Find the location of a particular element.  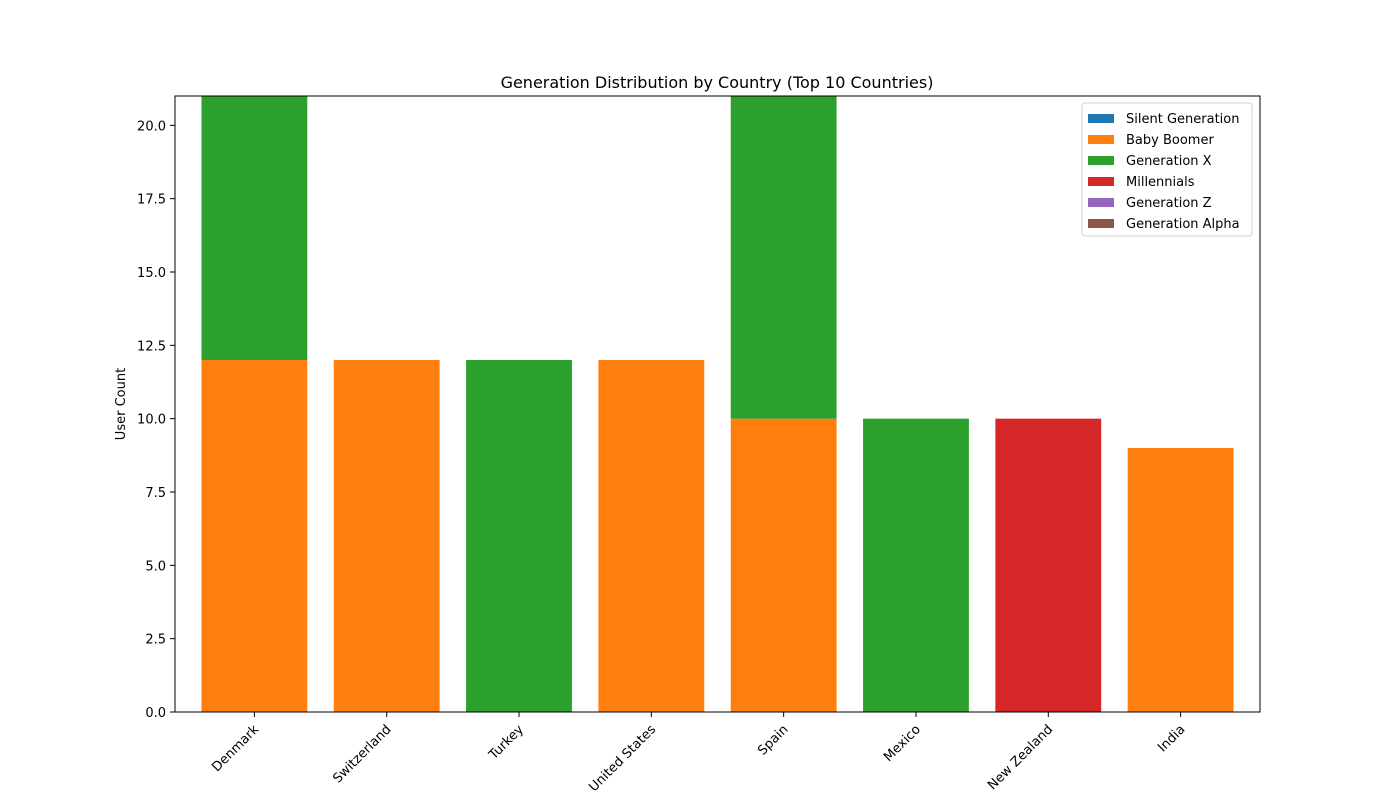

x-tick-label: Denmark is located at coordinates (235, 748).